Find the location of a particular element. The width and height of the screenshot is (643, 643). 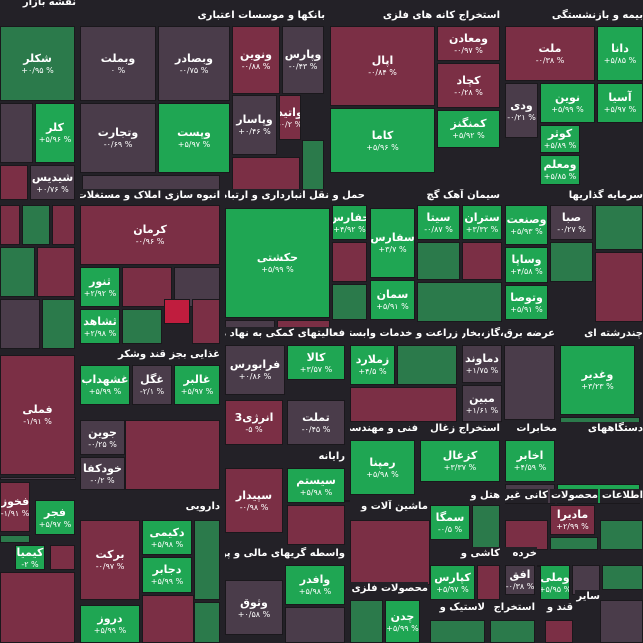

stock-name: کزغال is located at coordinates (460, 455).